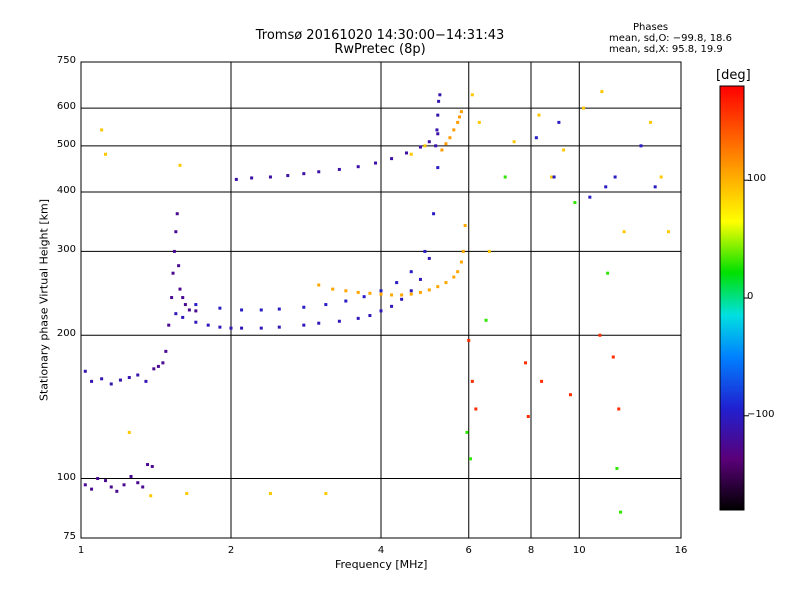 This screenshot has width=800, height=600. Describe the element at coordinates (66, 190) in the screenshot. I see `y-tick-label: 400` at that location.